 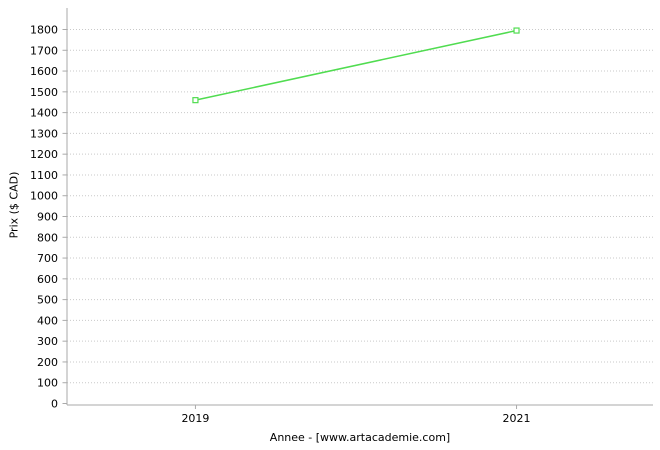 I want to click on price-line, so click(x=356, y=65).